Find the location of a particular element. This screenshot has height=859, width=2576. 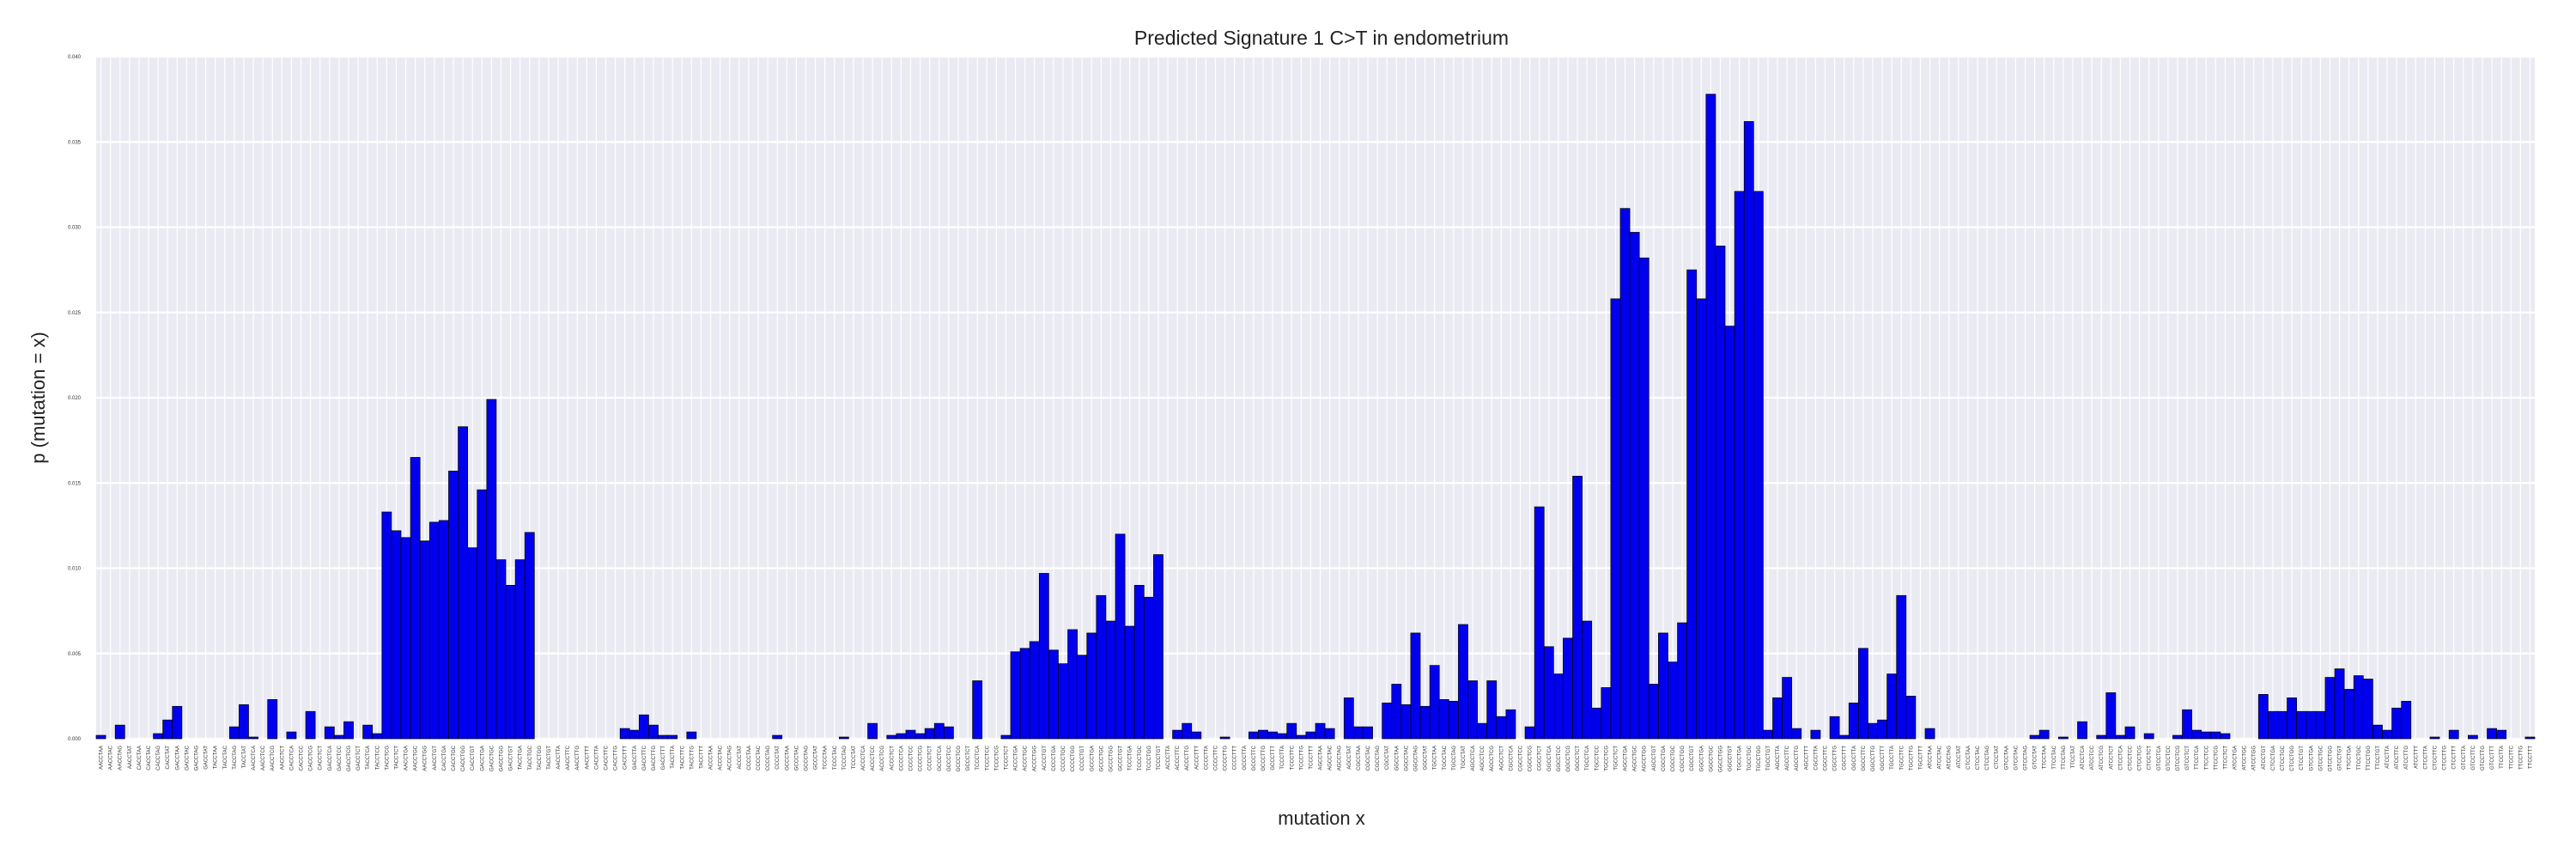

x-tick-label: GACCTTA is located at coordinates (636, 758).